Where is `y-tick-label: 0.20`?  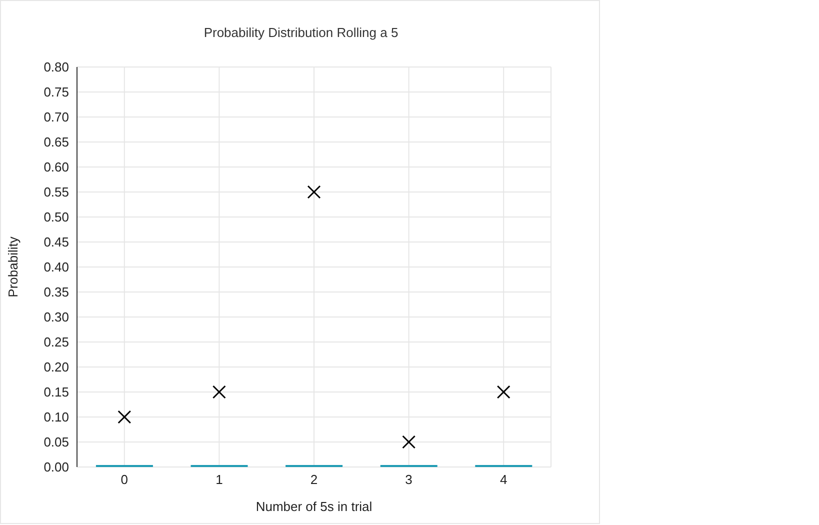
y-tick-label: 0.20 is located at coordinates (56, 367).